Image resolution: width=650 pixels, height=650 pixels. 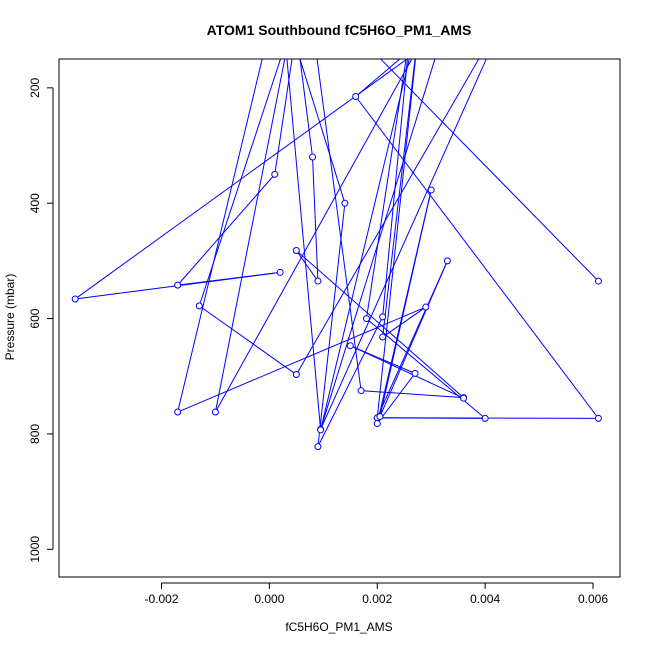 What do you see at coordinates (35, 318) in the screenshot?
I see `y-tick-label: 600` at bounding box center [35, 318].